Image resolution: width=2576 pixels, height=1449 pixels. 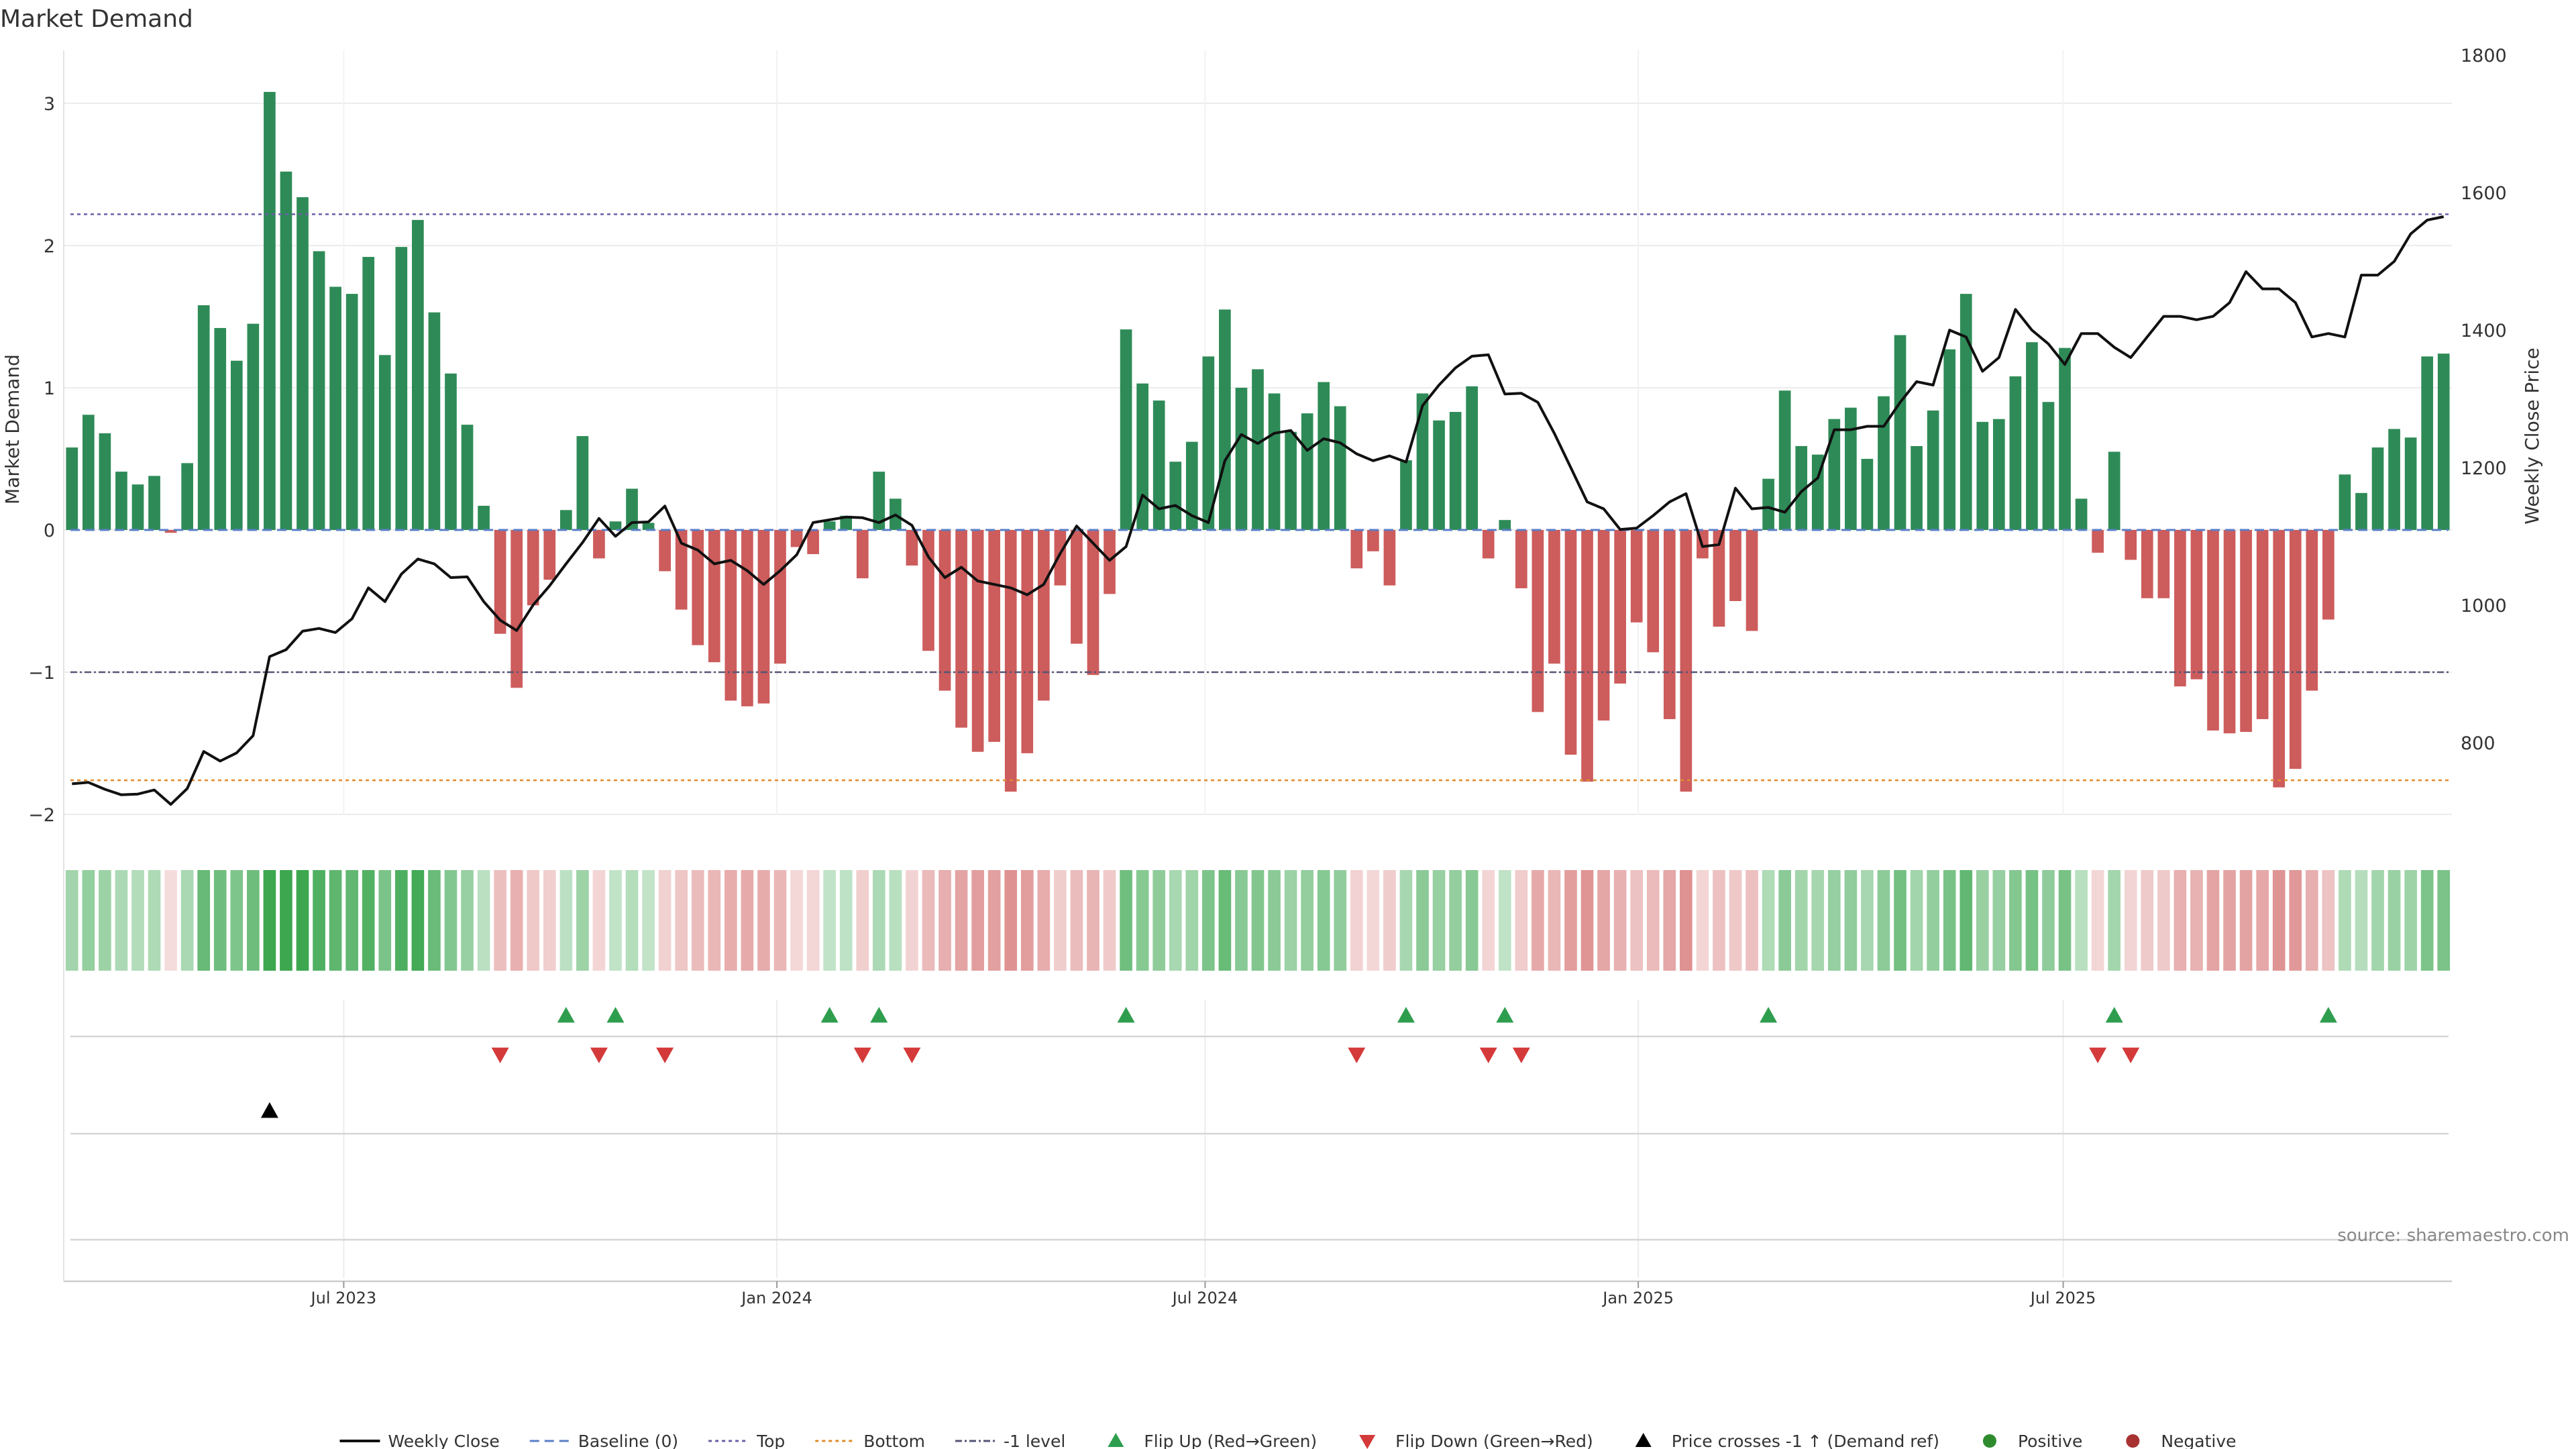 I want to click on legend-symbol-circle, so click(x=1989, y=1441).